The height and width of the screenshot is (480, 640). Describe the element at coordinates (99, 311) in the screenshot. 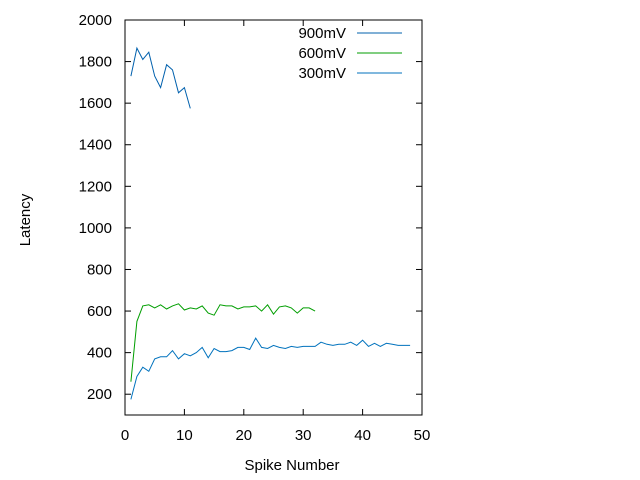

I see `y-tick-label: 600` at that location.